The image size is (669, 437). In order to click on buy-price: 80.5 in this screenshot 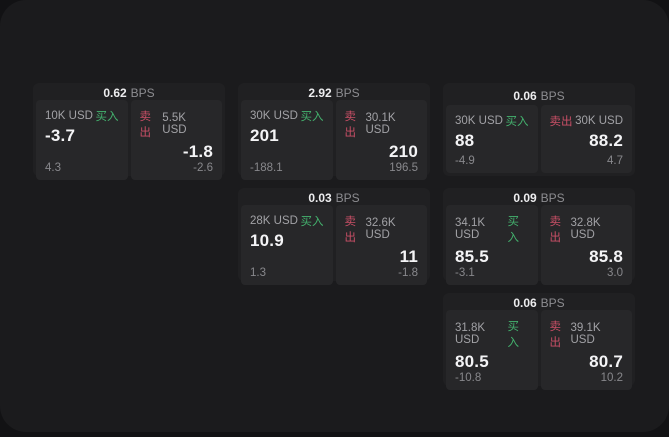, I will do `click(472, 361)`.